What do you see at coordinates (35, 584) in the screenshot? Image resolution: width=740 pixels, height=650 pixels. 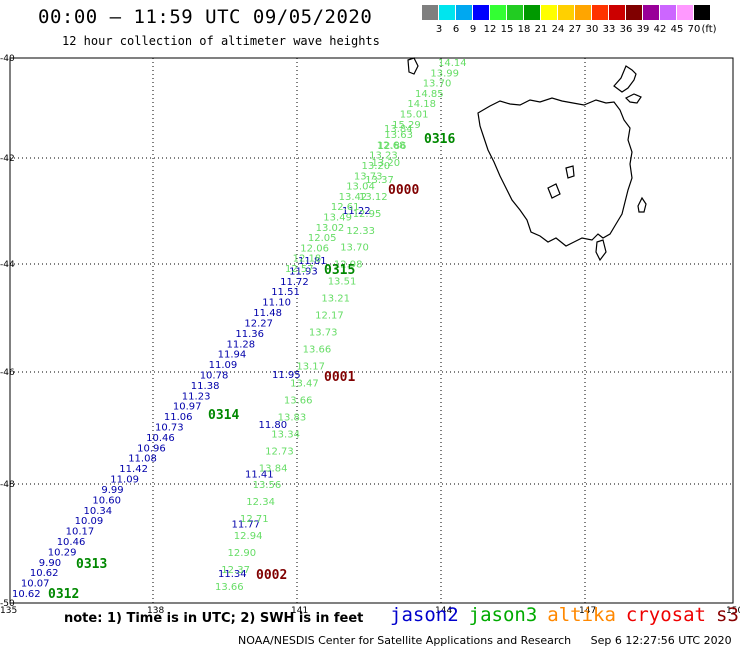 I see `jason2-value: 10.07` at bounding box center [35, 584].